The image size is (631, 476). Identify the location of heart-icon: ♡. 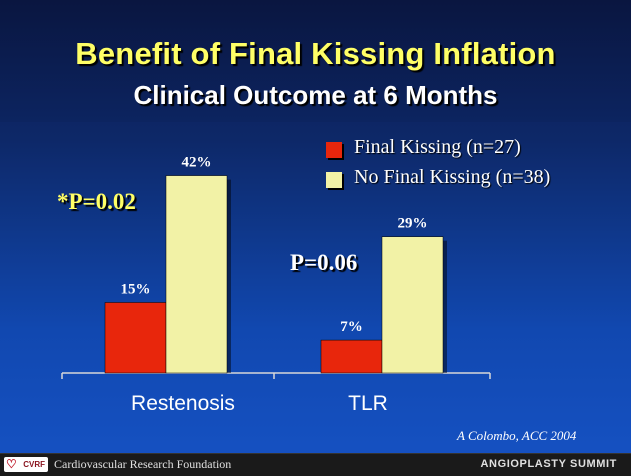
(11, 464).